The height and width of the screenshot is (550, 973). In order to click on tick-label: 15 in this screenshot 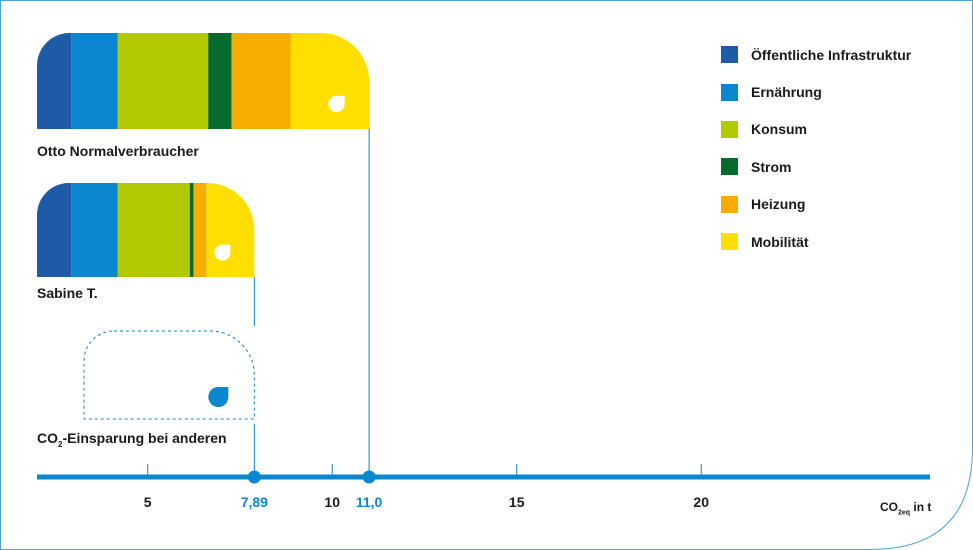, I will do `click(517, 502)`.